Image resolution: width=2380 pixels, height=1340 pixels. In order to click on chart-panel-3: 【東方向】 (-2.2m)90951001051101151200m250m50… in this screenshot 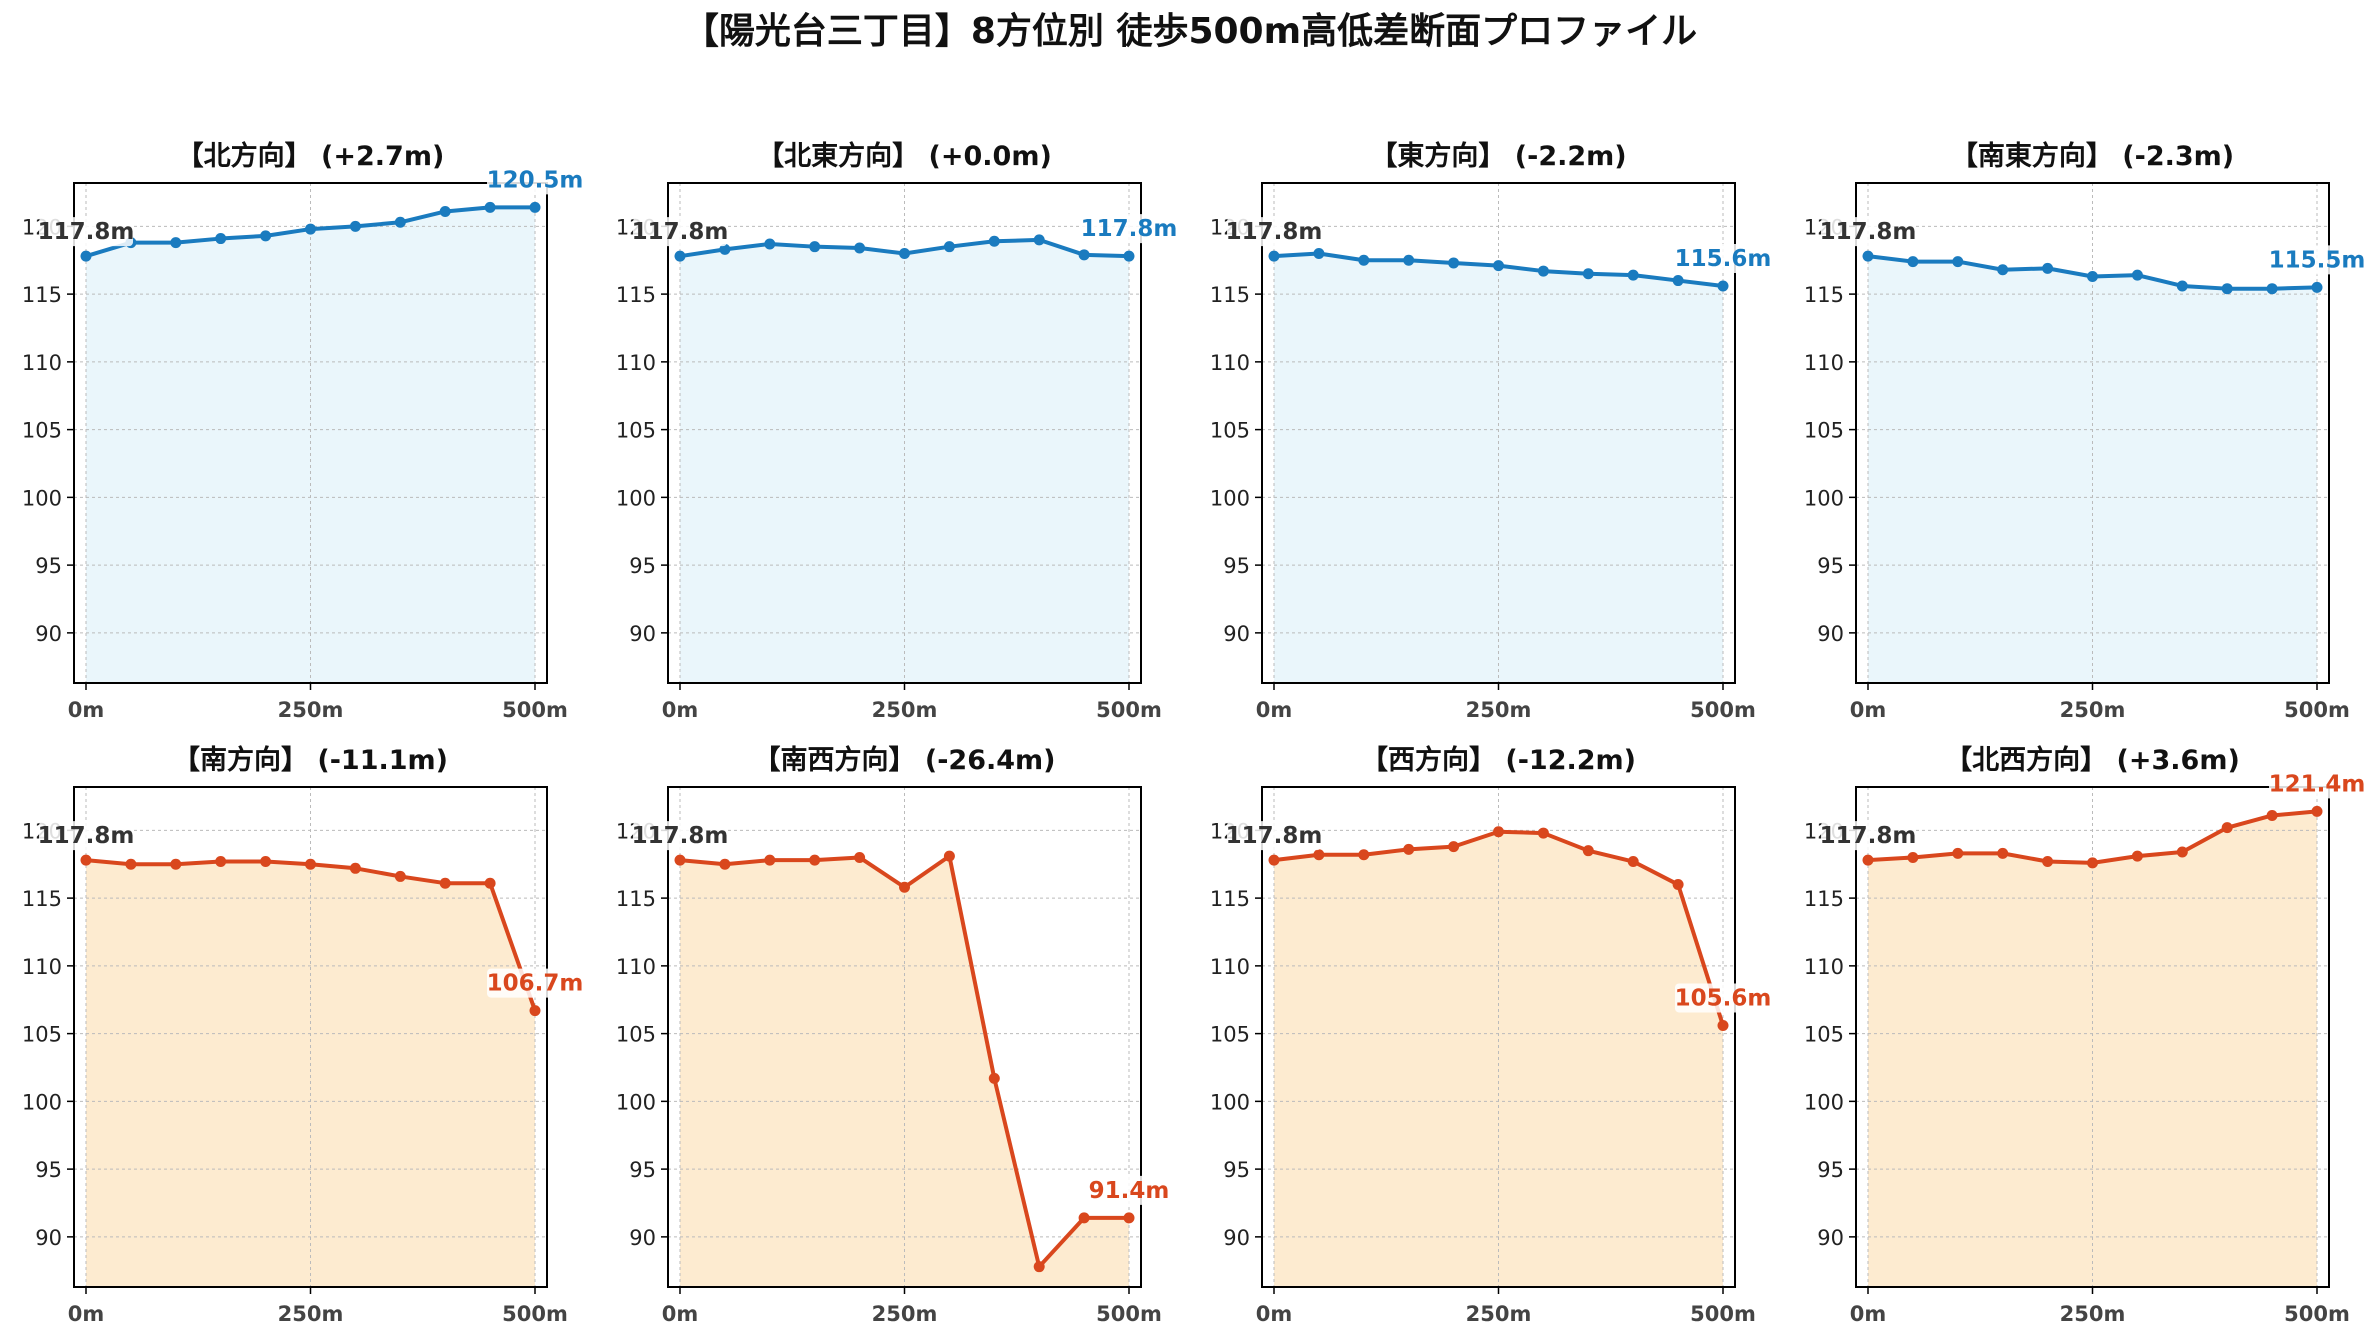, I will do `click(1490, 431)`.